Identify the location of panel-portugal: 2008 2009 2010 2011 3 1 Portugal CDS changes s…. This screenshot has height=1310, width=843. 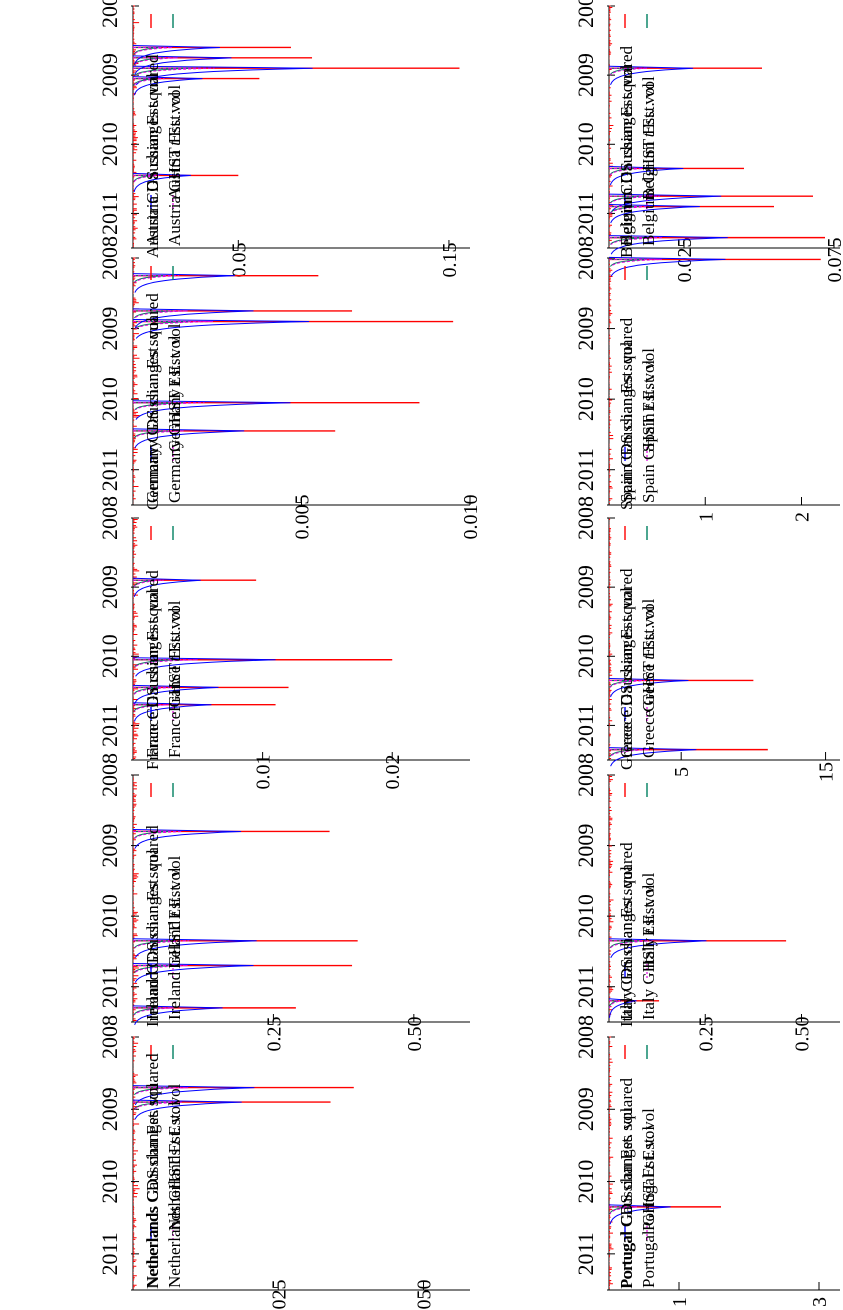
(706, 1161).